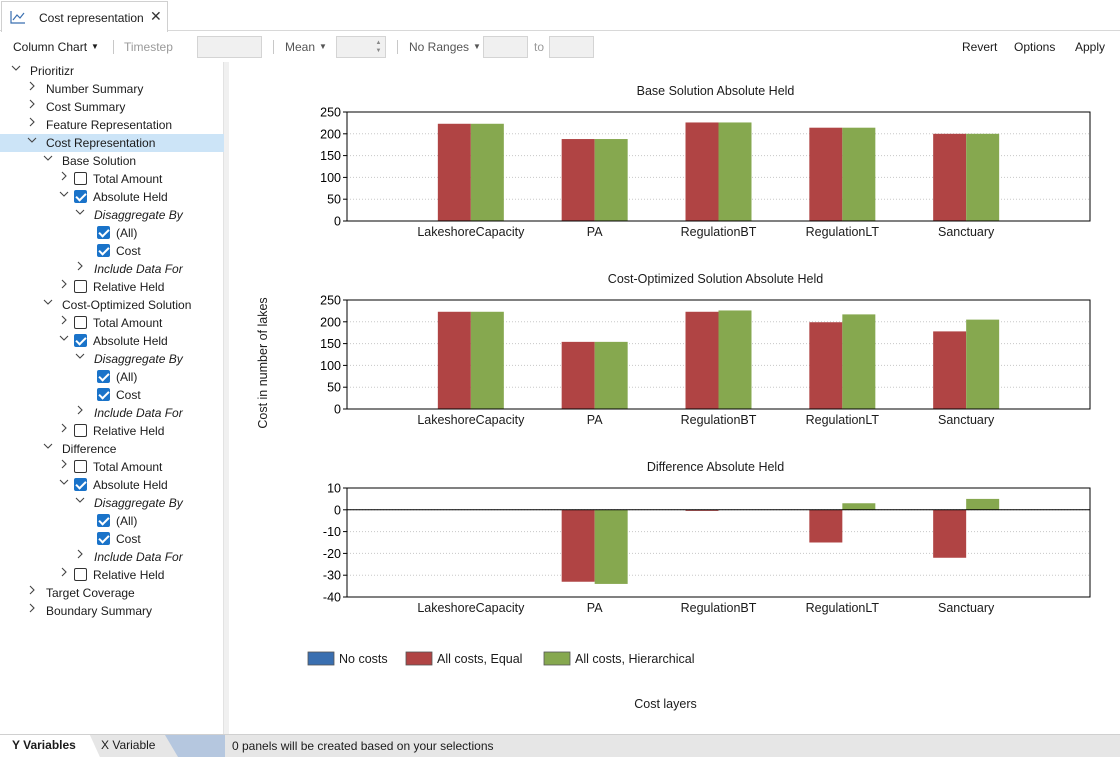  Describe the element at coordinates (128, 745) in the screenshot. I see `tab-x-variable: X Variable` at that location.